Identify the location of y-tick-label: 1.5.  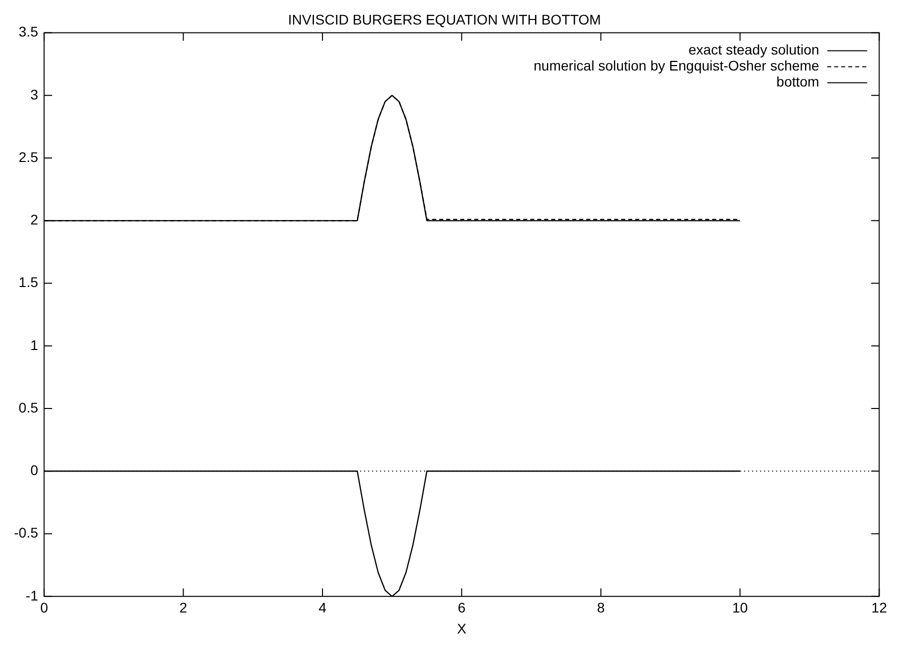
(28, 282).